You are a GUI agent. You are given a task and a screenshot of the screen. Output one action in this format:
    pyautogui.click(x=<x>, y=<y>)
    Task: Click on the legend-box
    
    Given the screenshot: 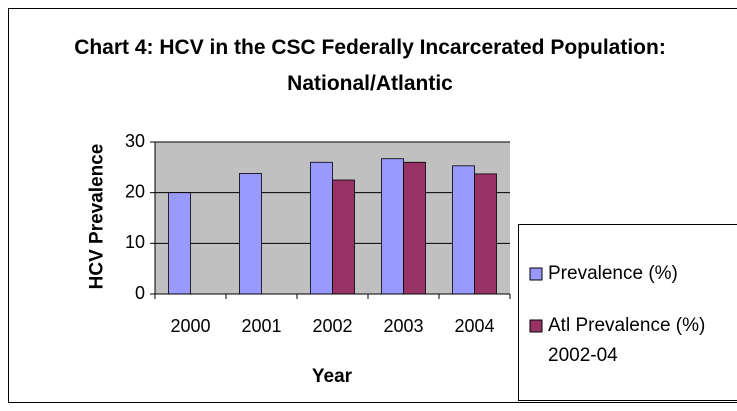 What is the action you would take?
    pyautogui.click(x=627, y=312)
    